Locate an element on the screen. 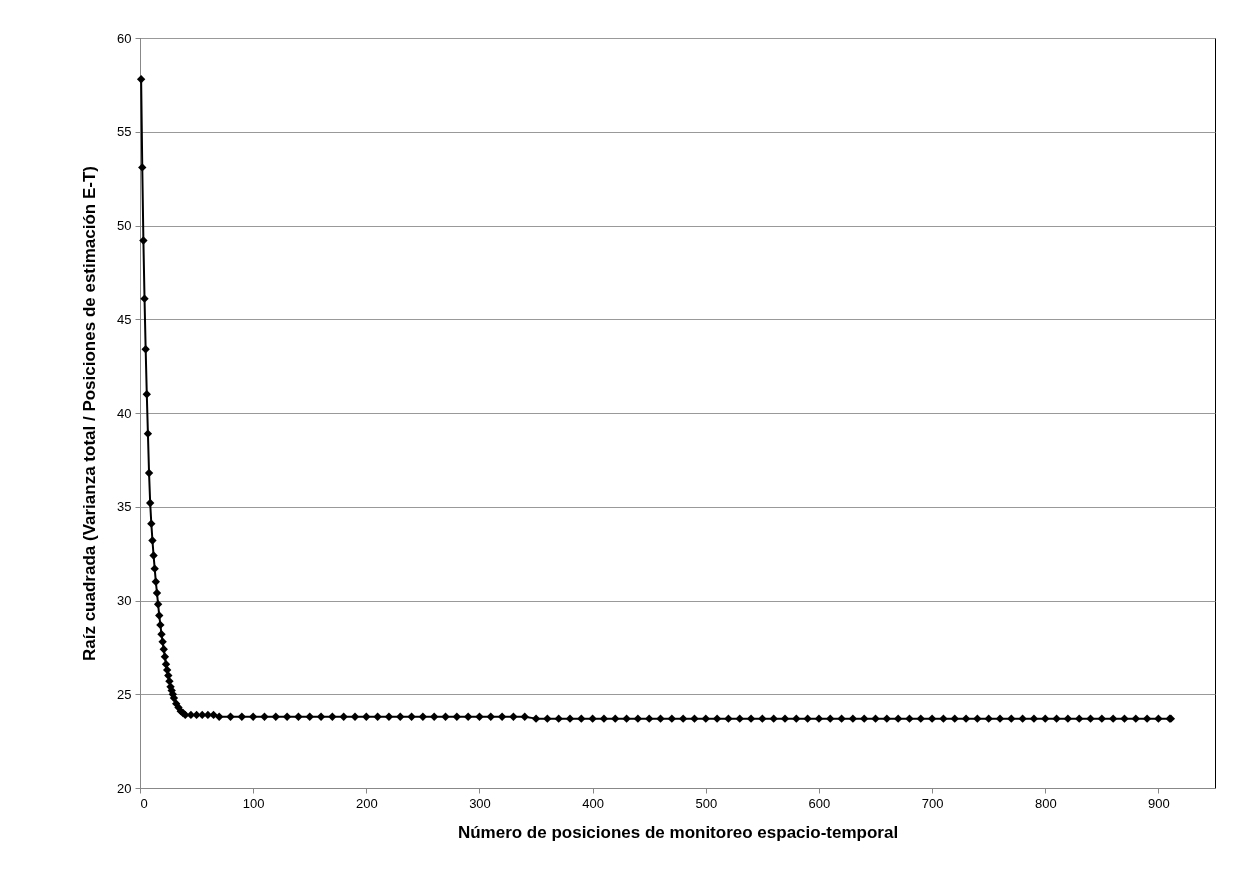 The height and width of the screenshot is (880, 1252). x-tick-label: 700 is located at coordinates (932, 803).